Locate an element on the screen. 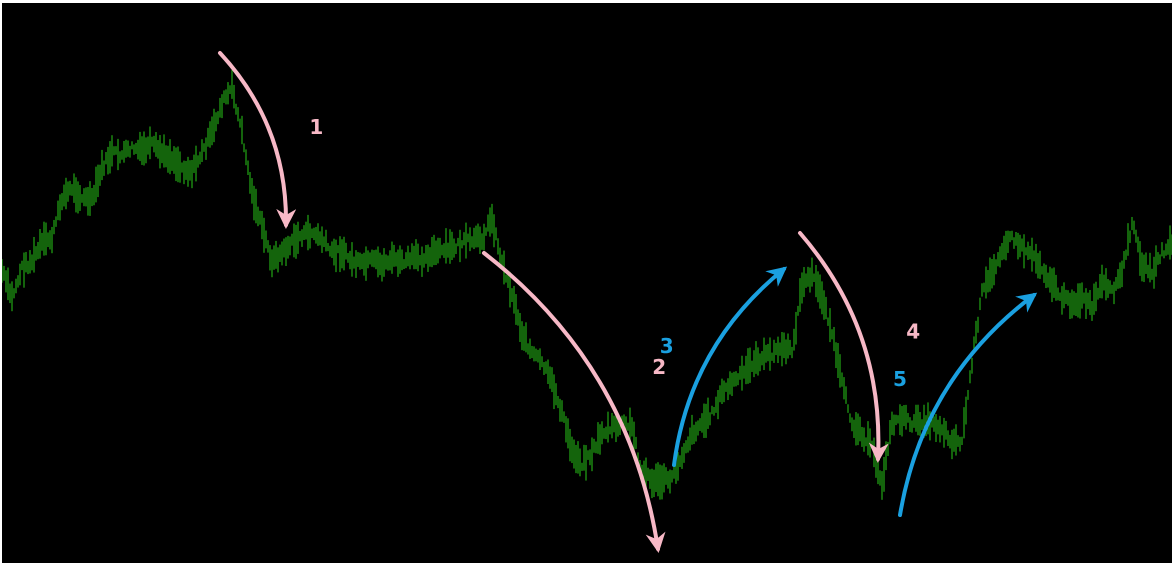  wave-2-label: 2 is located at coordinates (659, 367).